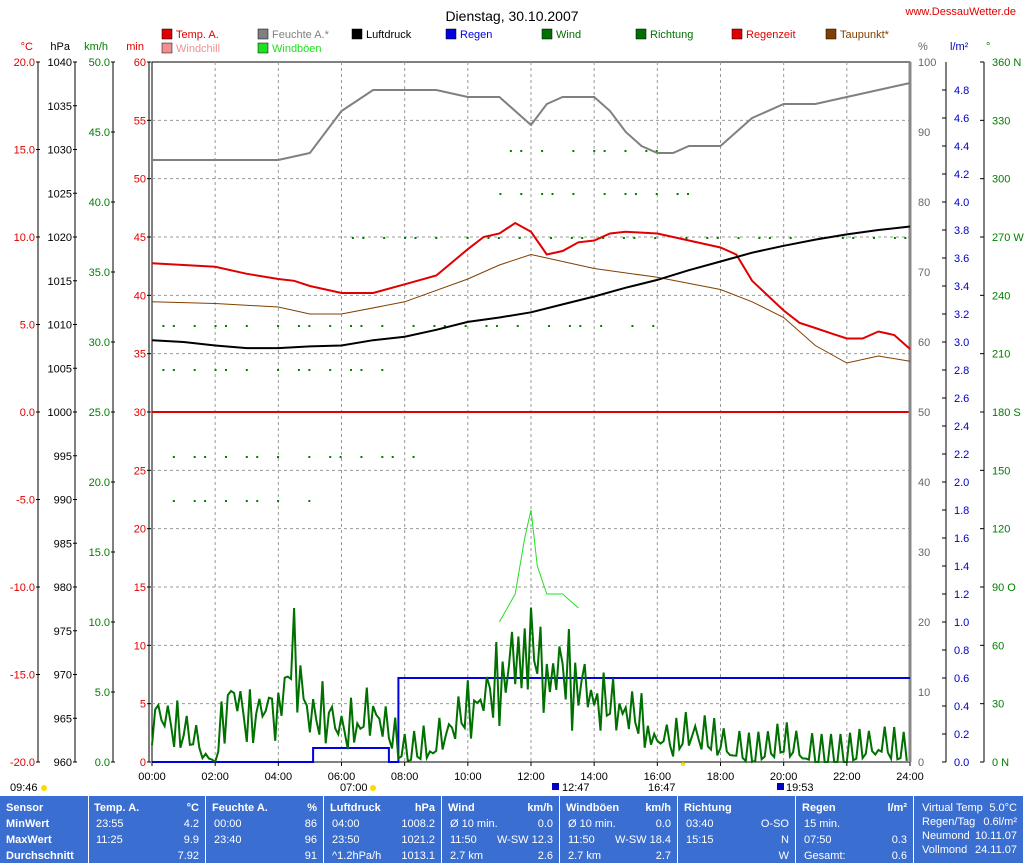  Describe the element at coordinates (960, 12) in the screenshot. I see `site-link: www.DessauWetter.de` at that location.